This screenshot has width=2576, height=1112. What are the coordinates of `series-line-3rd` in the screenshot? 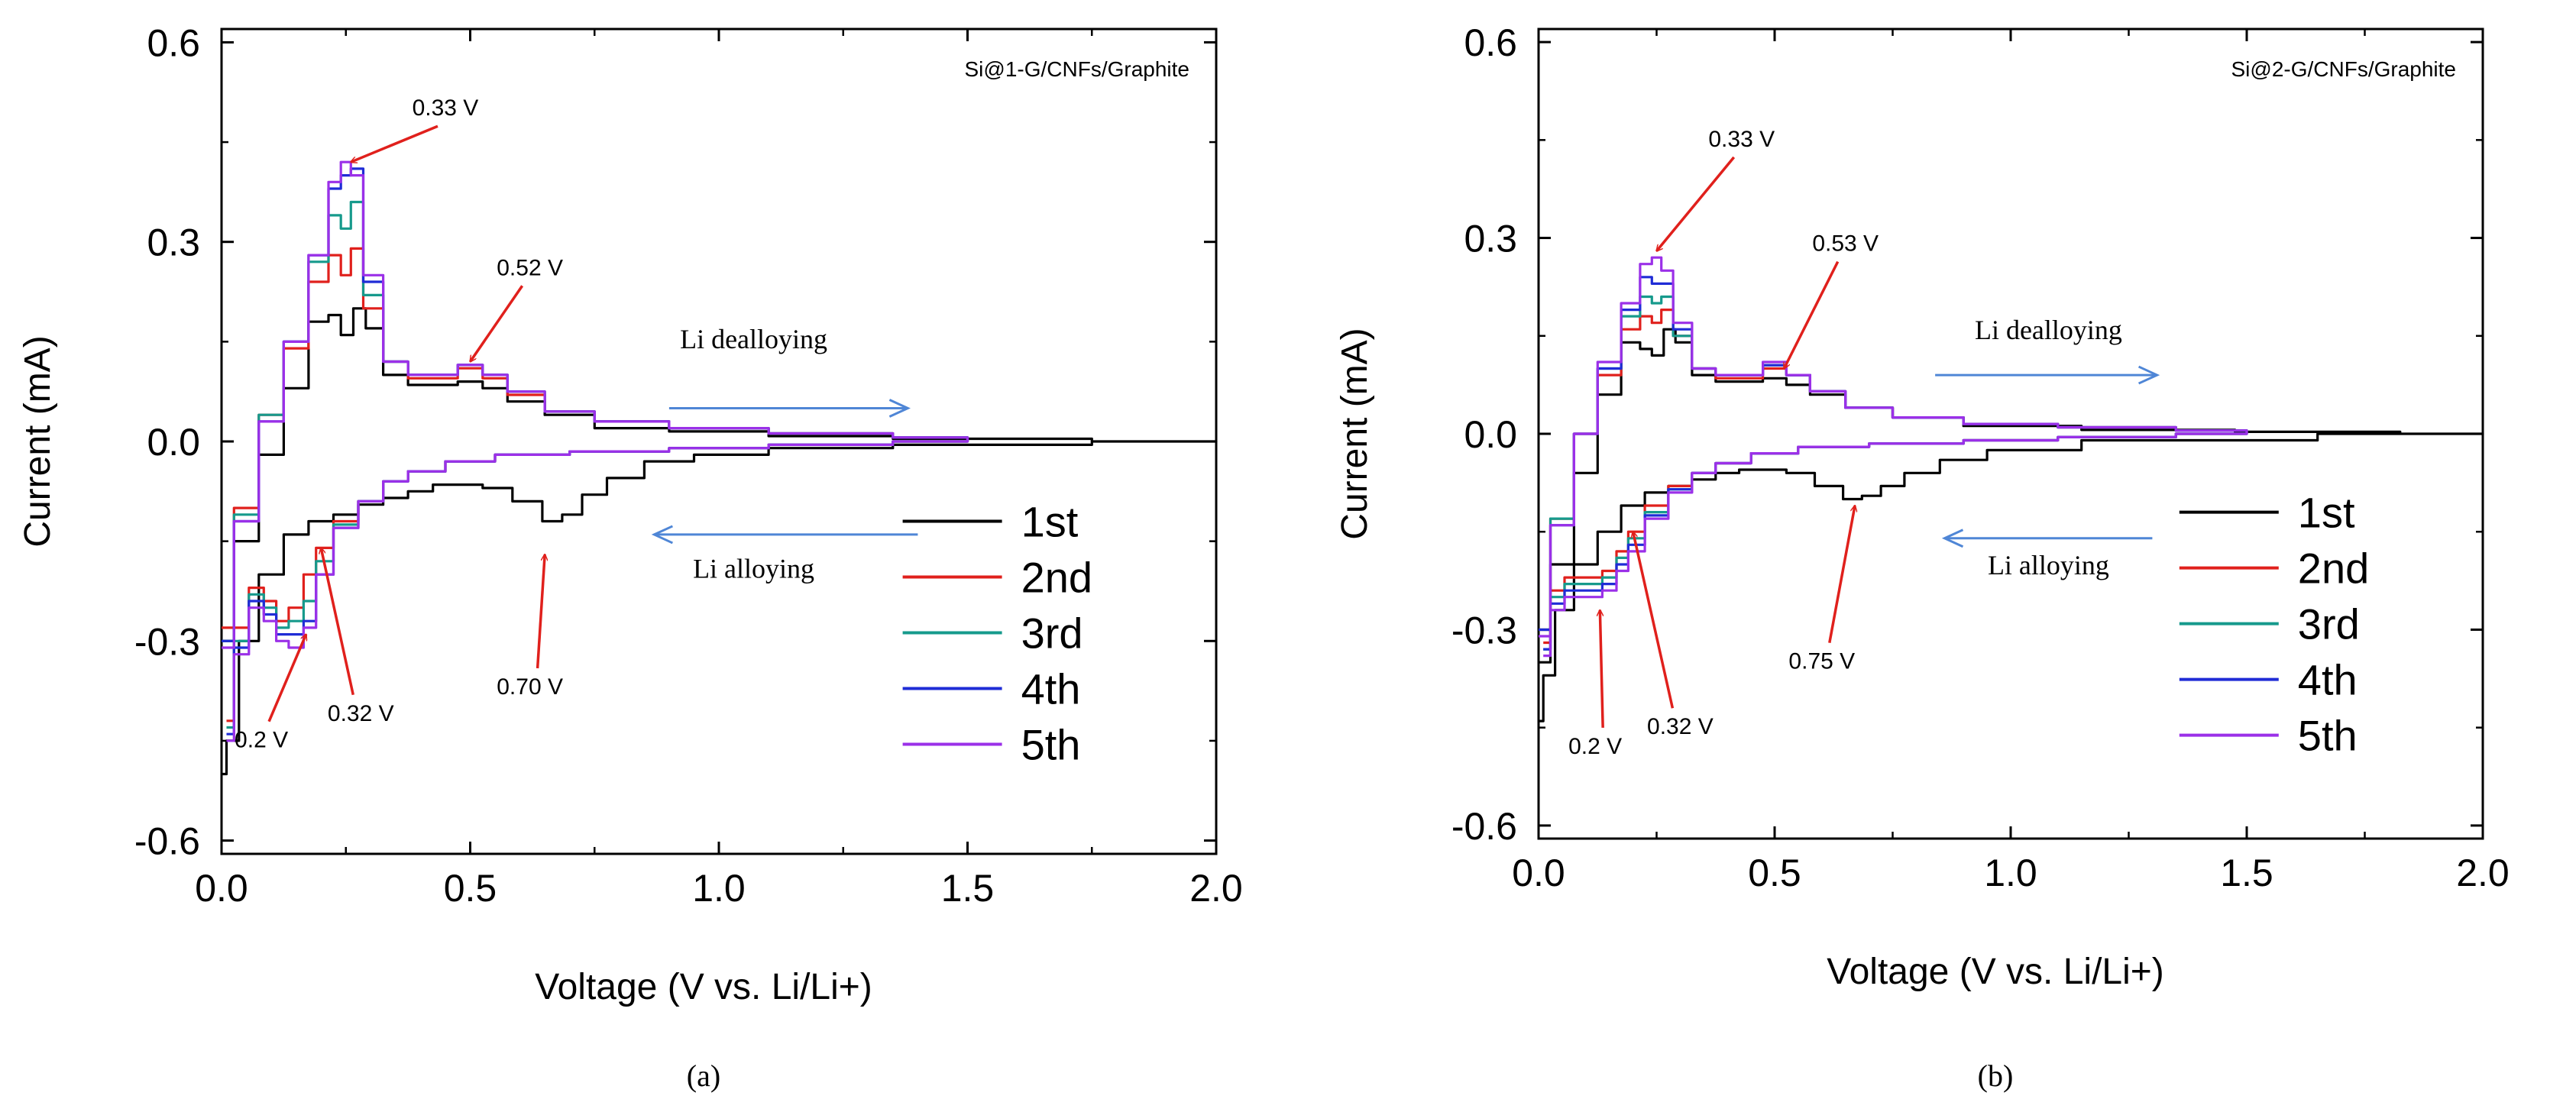 It's located at (595, 464).